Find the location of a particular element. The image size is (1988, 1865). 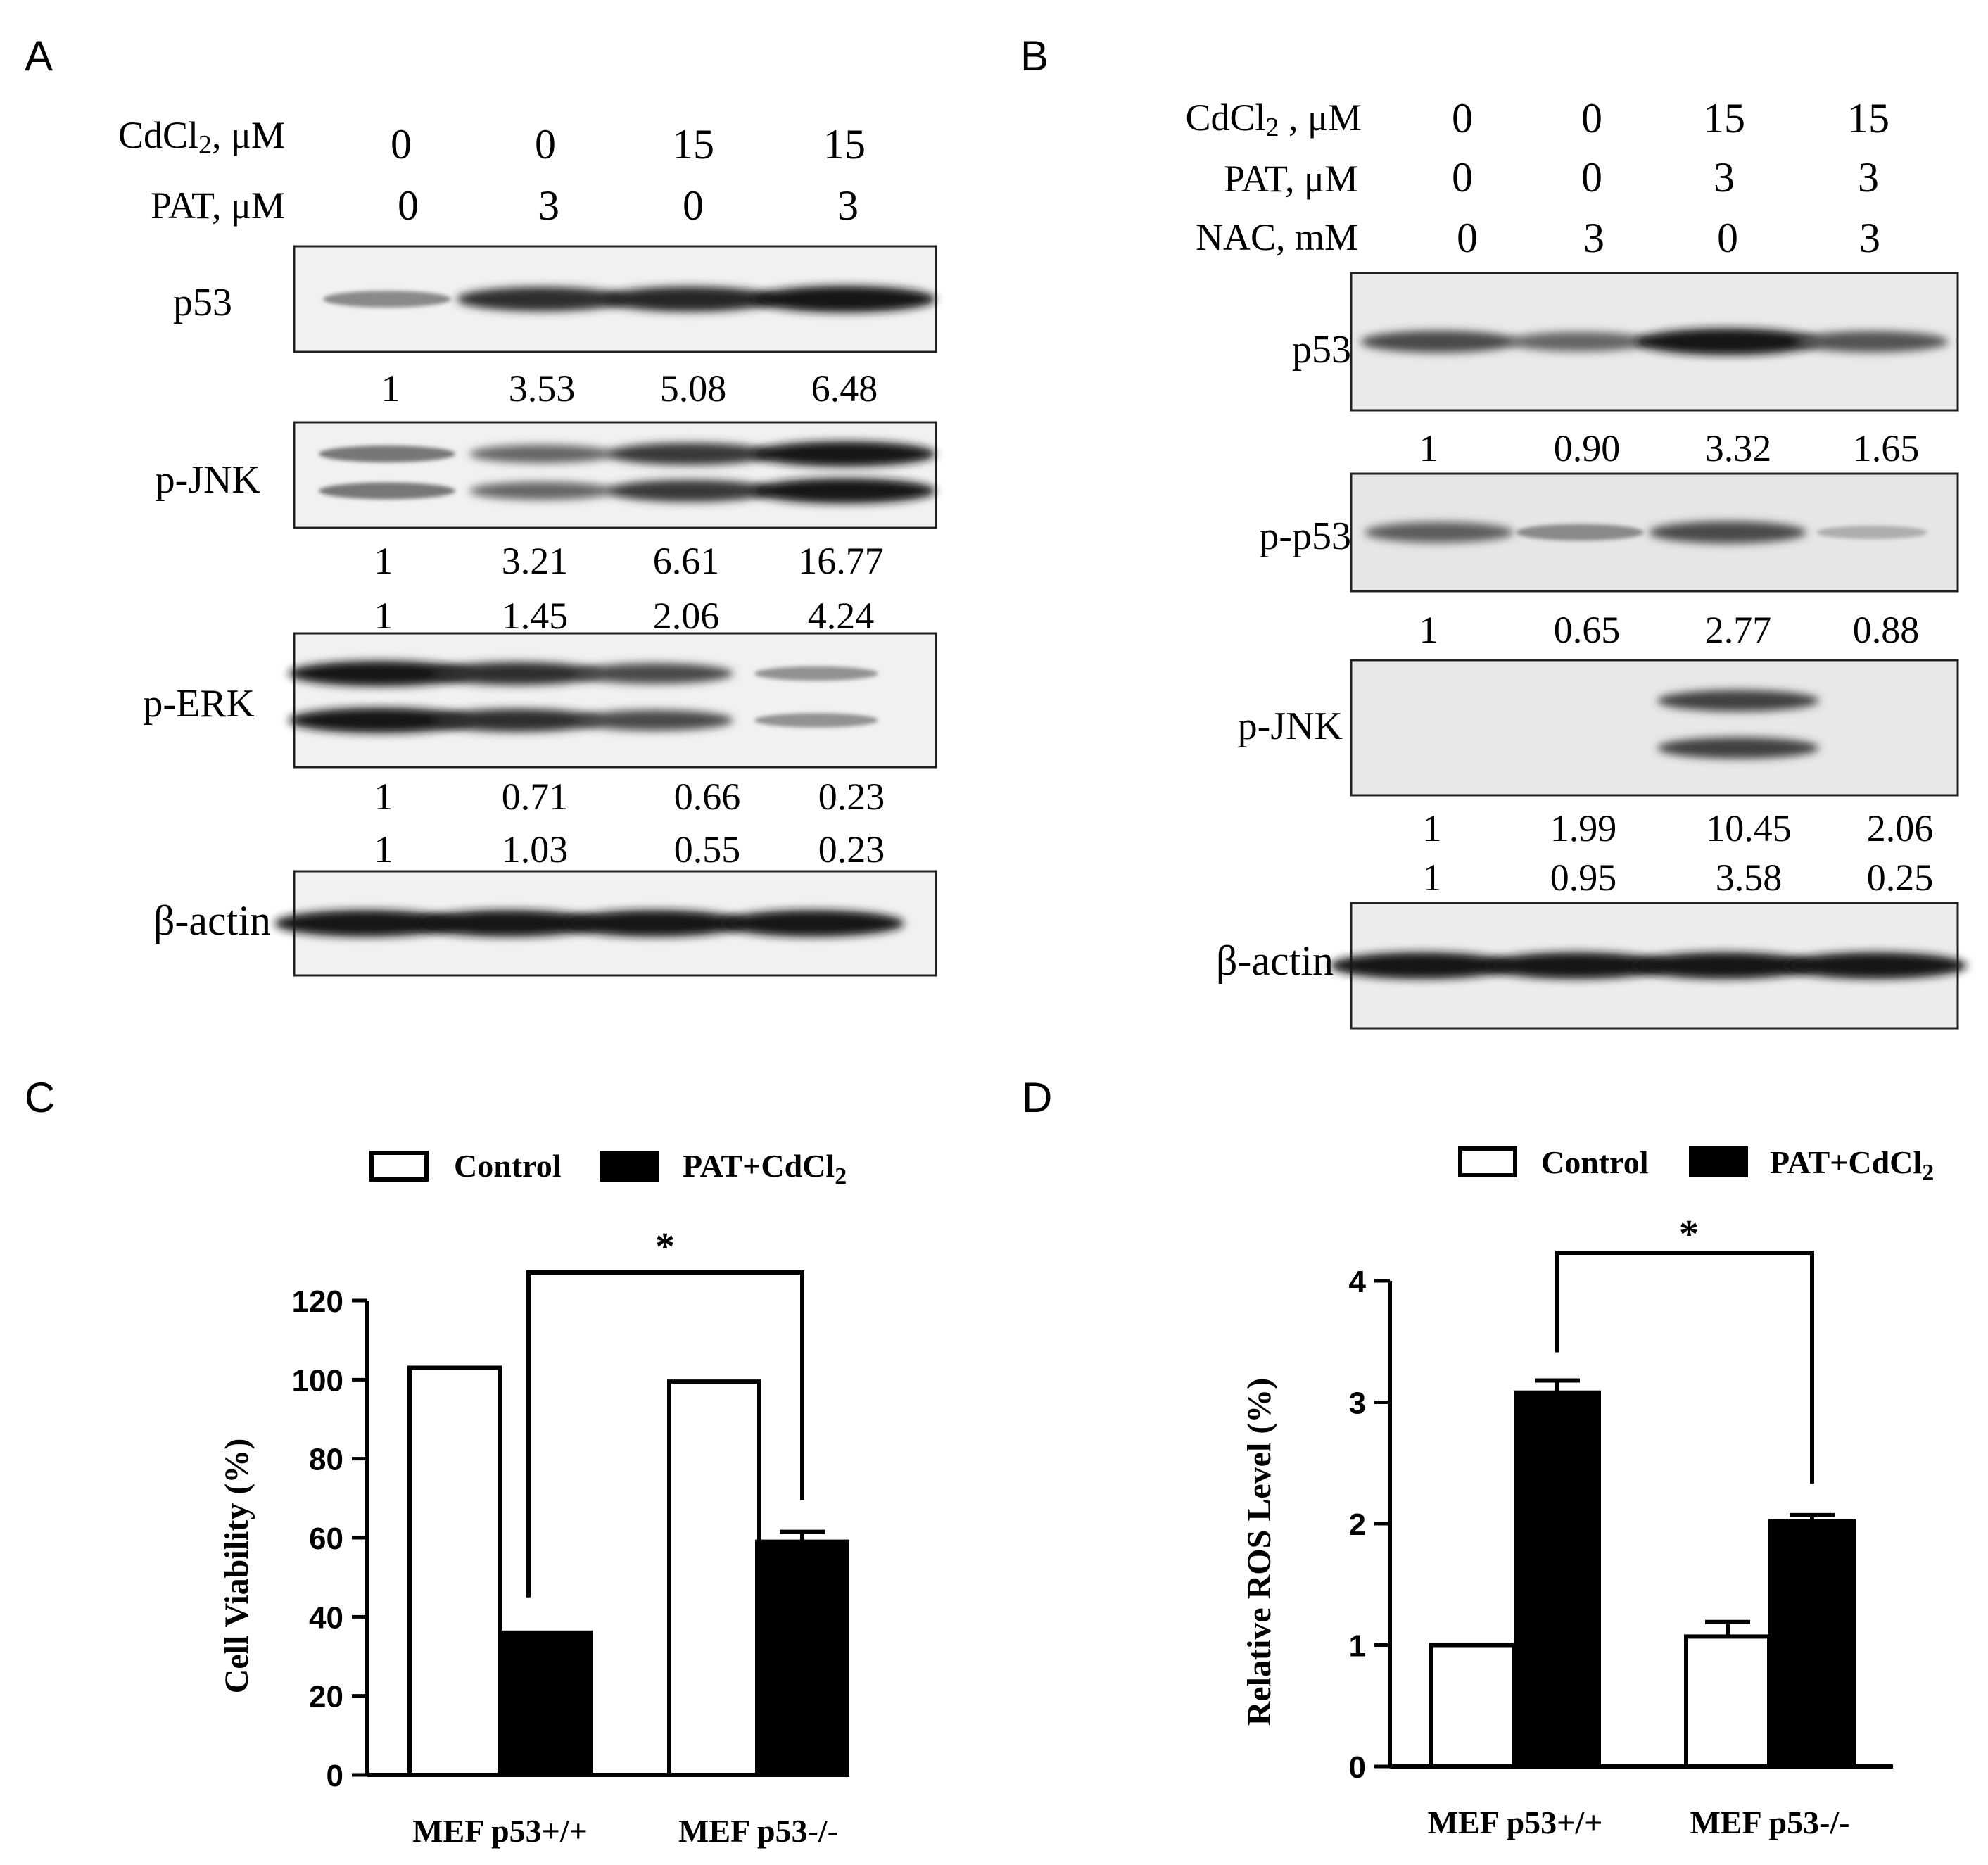

quant-value: 5.08 is located at coordinates (693, 388).